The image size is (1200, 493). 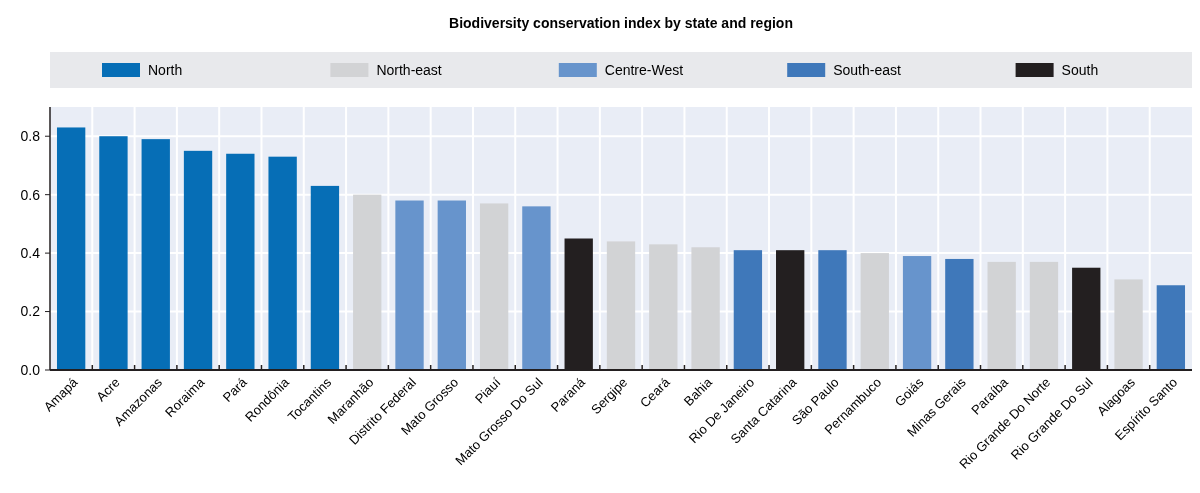 What do you see at coordinates (867, 70) in the screenshot?
I see `legend-label: South-east` at bounding box center [867, 70].